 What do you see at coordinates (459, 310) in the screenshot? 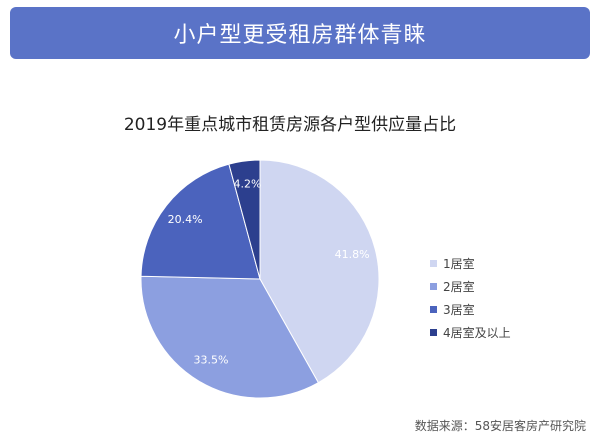
I see `legend-label-3: 3居室` at bounding box center [459, 310].